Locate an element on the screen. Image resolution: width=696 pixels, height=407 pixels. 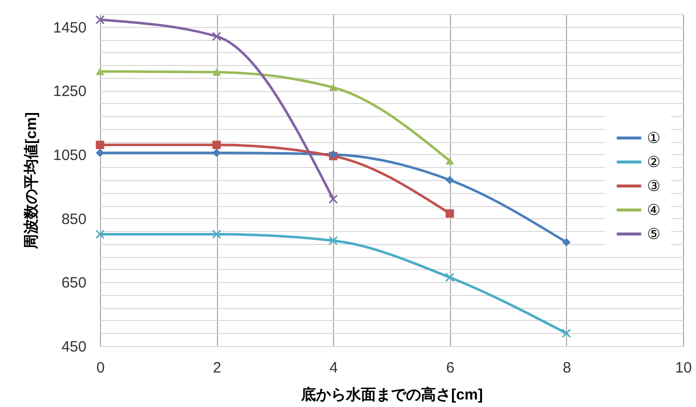
legend-label: ② is located at coordinates (653, 162).